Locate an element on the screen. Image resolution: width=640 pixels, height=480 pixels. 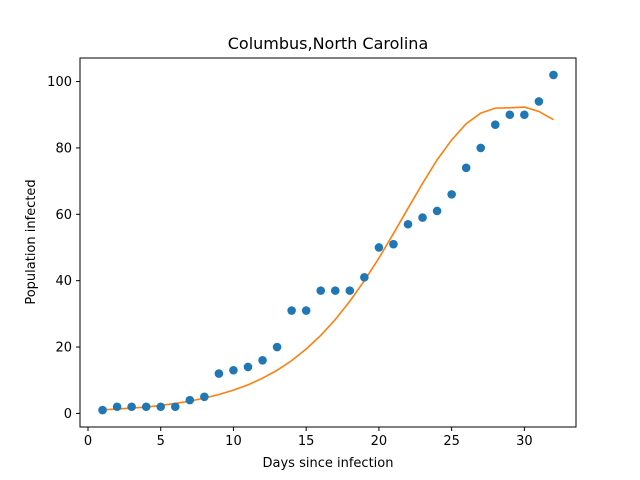
y-axis-label: Population infected is located at coordinates (31, 241).